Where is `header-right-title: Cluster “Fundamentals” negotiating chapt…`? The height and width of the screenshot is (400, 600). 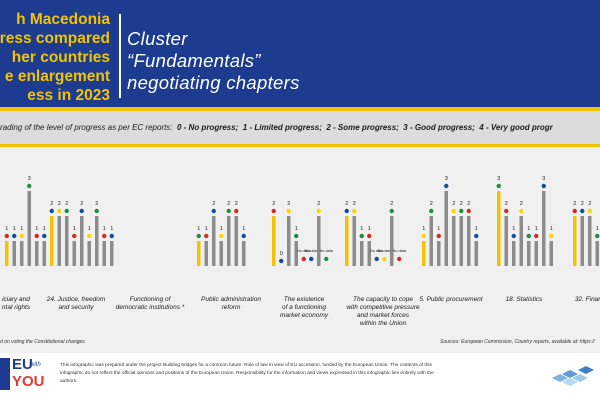
header-right-title: Cluster “Fundamentals” negotiating chapt… is located at coordinates (213, 61).